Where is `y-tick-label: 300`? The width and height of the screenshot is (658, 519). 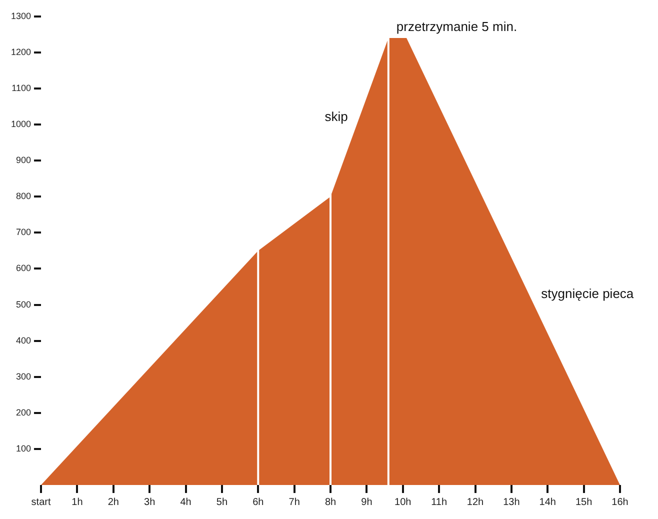
y-tick-label: 300 is located at coordinates (24, 376).